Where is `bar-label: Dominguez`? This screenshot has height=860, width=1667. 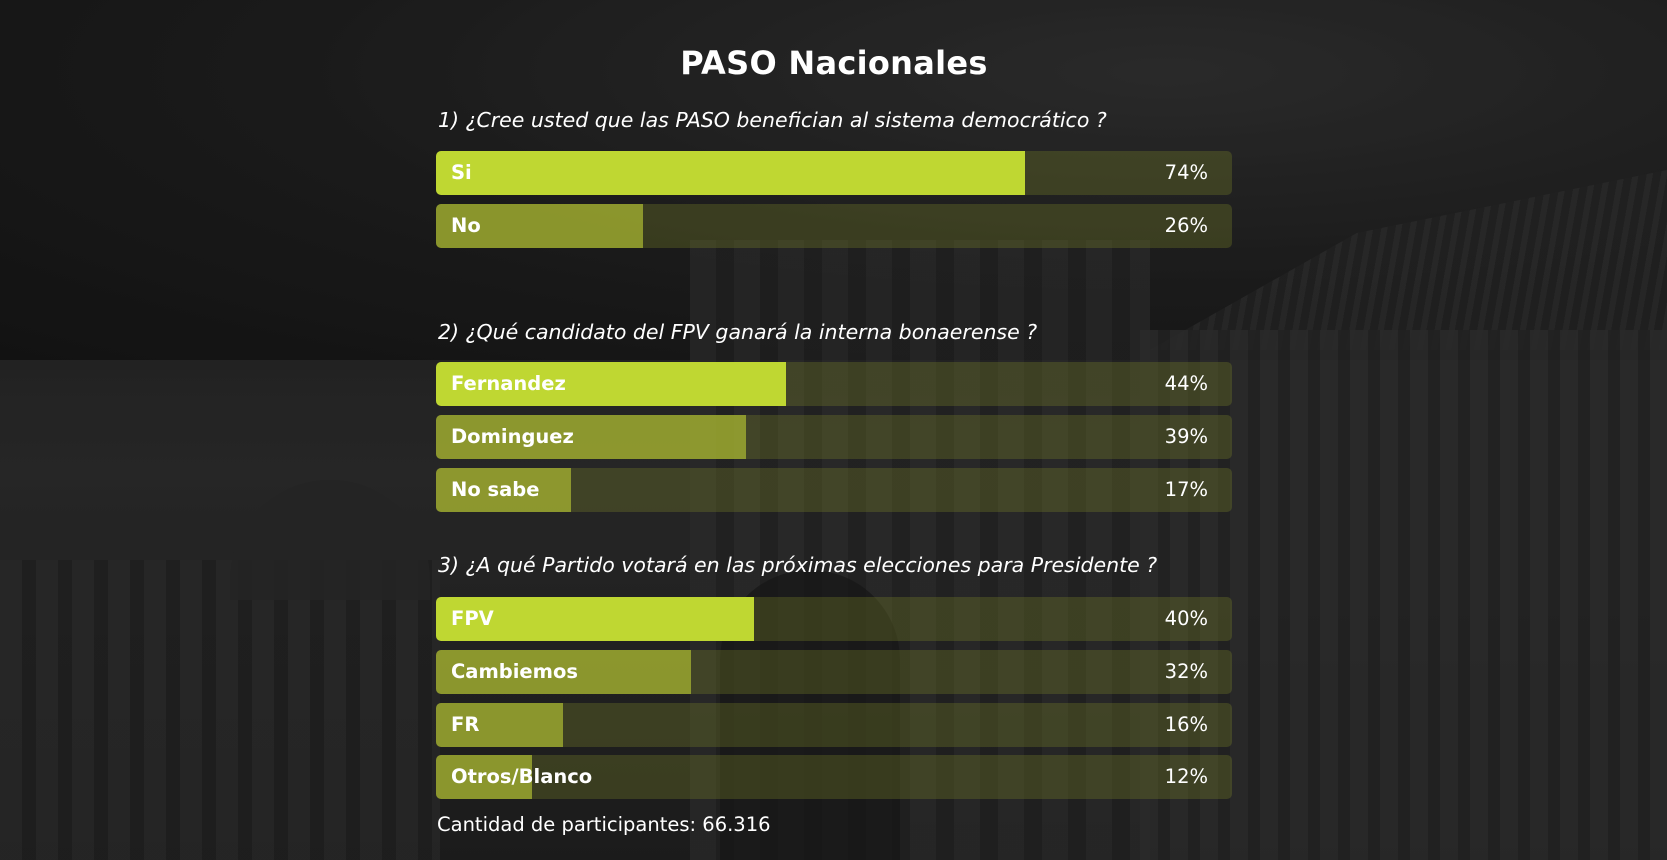 bar-label: Dominguez is located at coordinates (512, 436).